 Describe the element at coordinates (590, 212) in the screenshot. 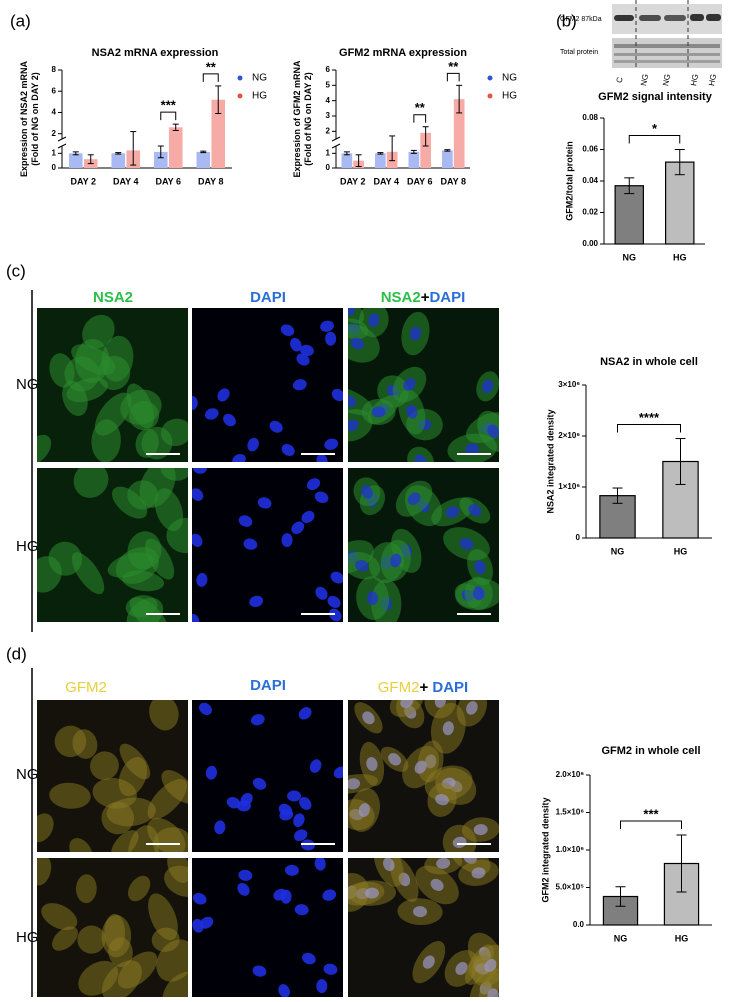

I see `y-tick-label: 0.02` at that location.